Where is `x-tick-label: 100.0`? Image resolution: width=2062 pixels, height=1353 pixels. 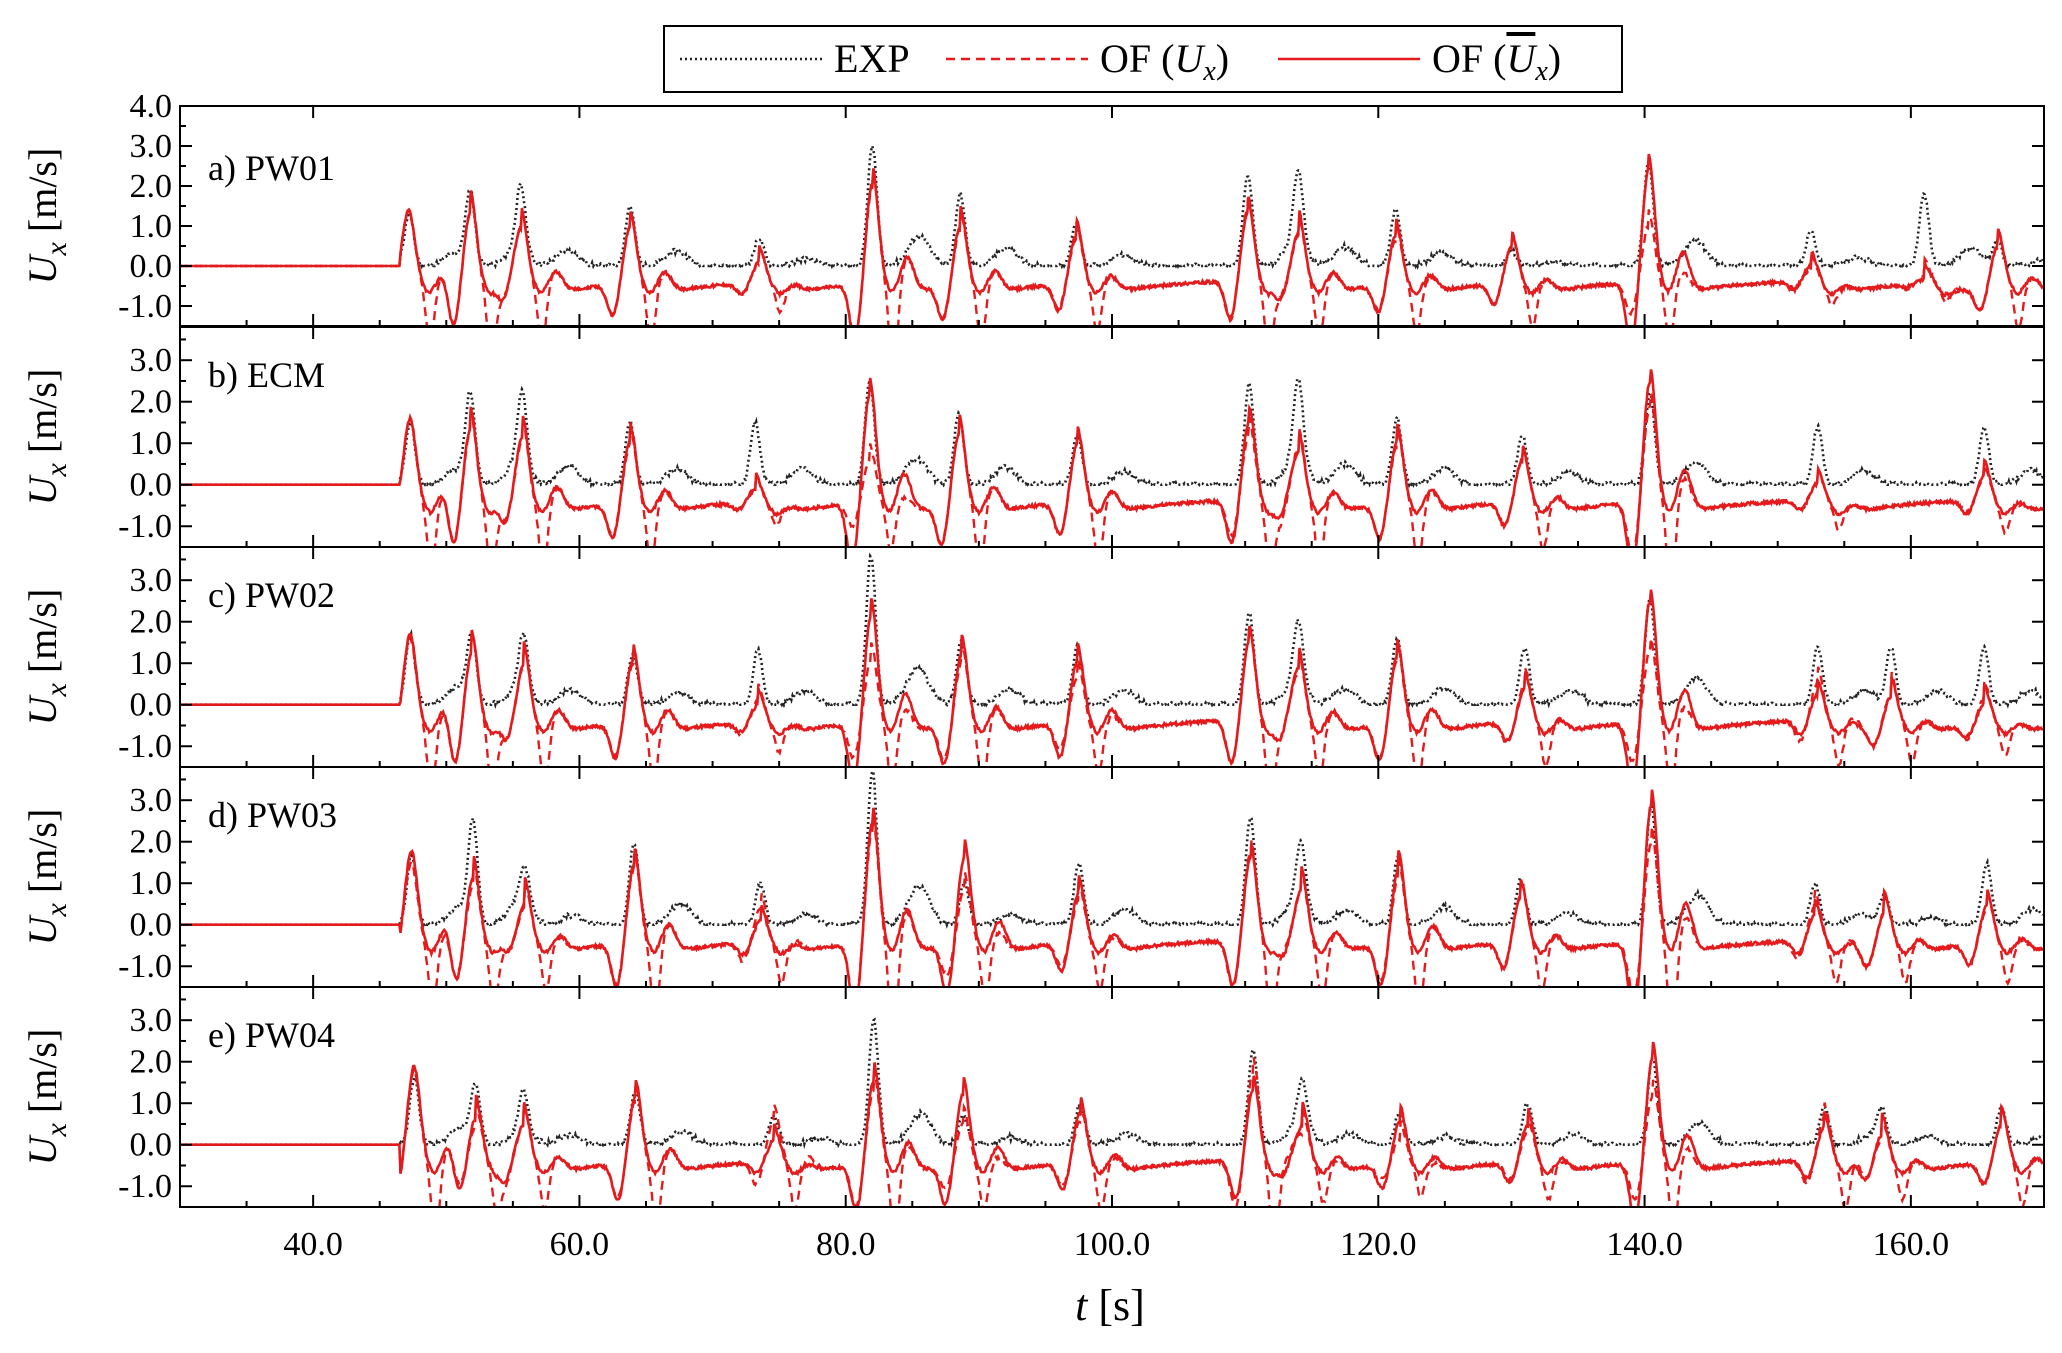 x-tick-label: 100.0 is located at coordinates (1112, 1244).